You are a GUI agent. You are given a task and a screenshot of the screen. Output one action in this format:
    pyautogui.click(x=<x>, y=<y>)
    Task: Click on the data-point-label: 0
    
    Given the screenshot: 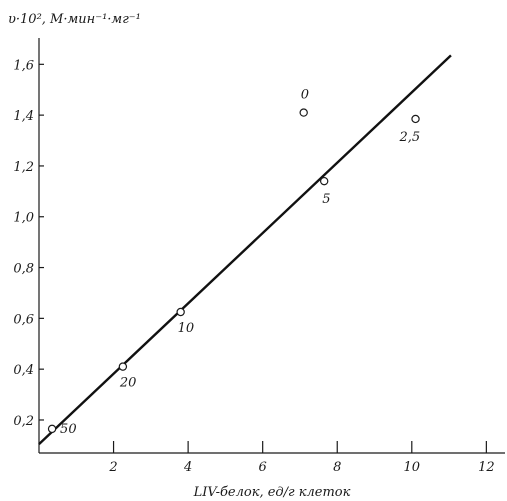 What is the action you would take?
    pyautogui.click(x=305, y=95)
    